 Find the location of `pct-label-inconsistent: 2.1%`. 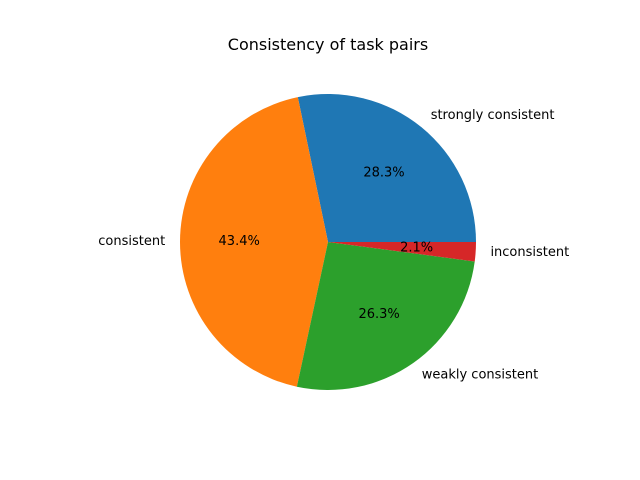

pct-label-inconsistent: 2.1% is located at coordinates (416, 247).